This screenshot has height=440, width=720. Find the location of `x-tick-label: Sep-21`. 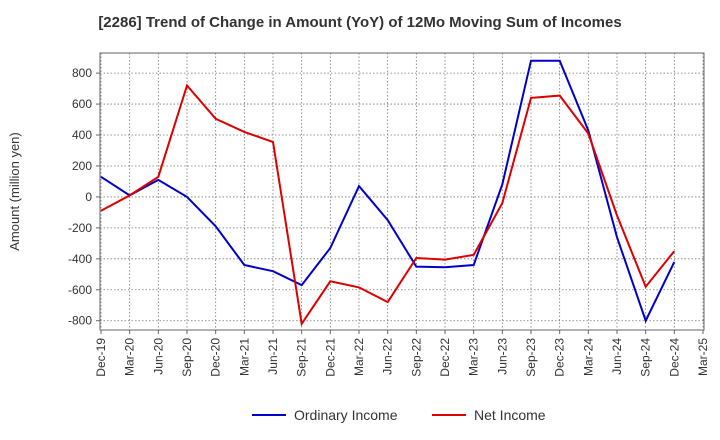

x-tick-label: Sep-21 is located at coordinates (302, 357).